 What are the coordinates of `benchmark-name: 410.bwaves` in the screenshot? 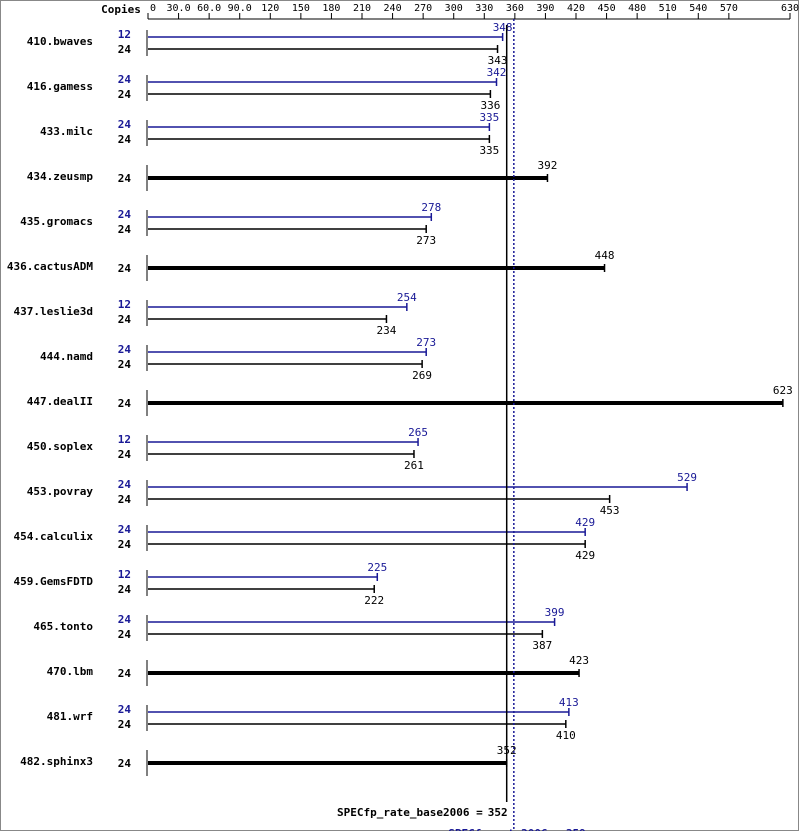 It's located at (60, 41).